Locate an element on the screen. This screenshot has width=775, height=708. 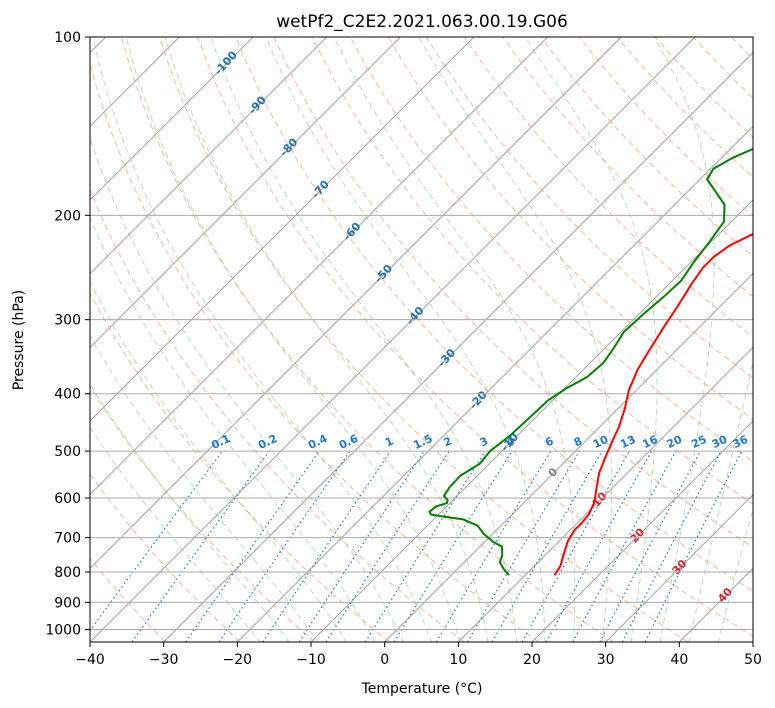
mixing-ratio-label: 3 is located at coordinates (484, 441).